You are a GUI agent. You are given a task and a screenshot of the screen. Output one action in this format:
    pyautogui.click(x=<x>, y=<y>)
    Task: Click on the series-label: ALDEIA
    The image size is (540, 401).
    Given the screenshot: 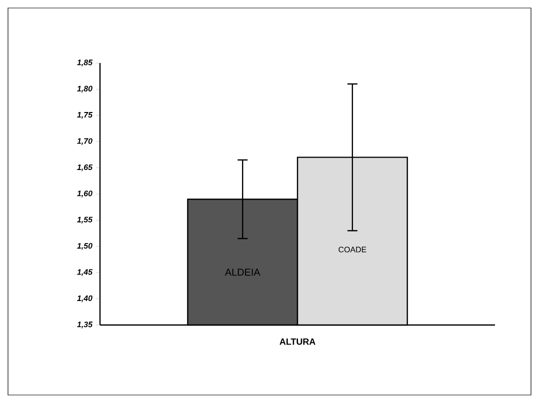 What is the action you would take?
    pyautogui.click(x=242, y=272)
    